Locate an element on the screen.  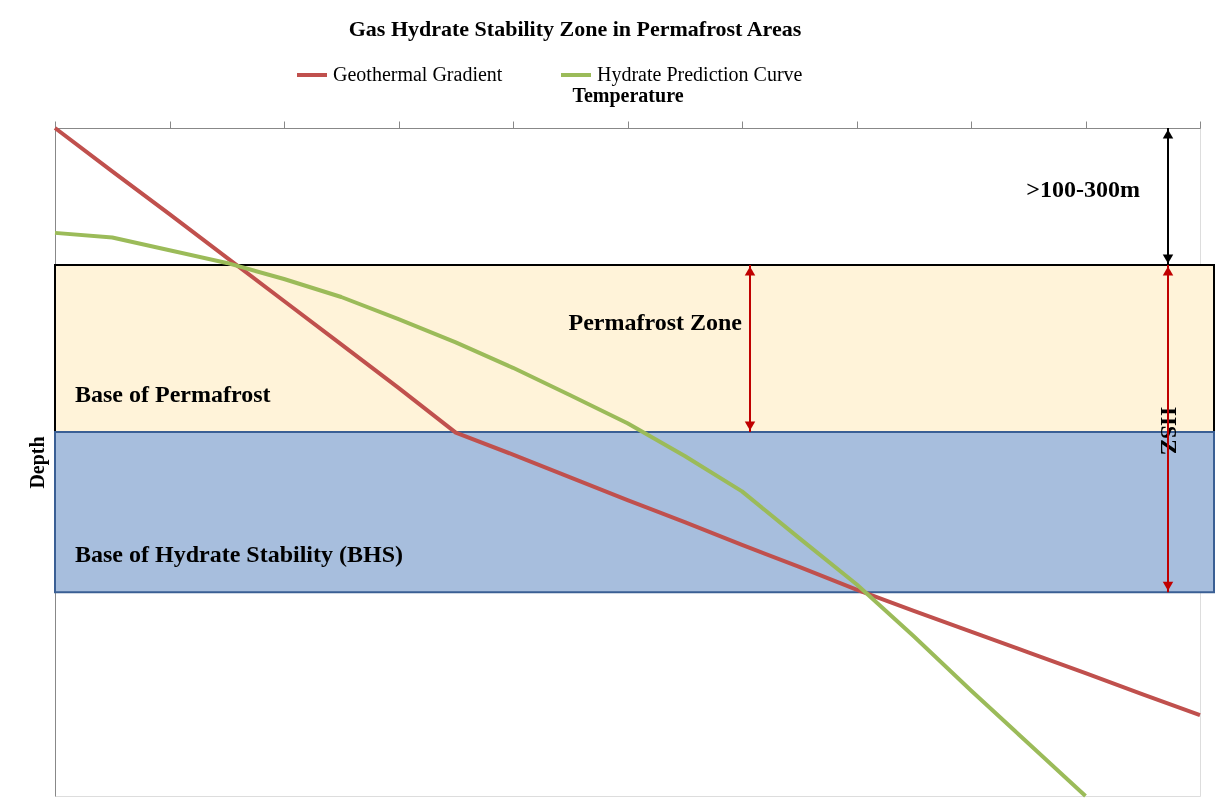
legend-label: Geothermal Gradient is located at coordinates (418, 74).